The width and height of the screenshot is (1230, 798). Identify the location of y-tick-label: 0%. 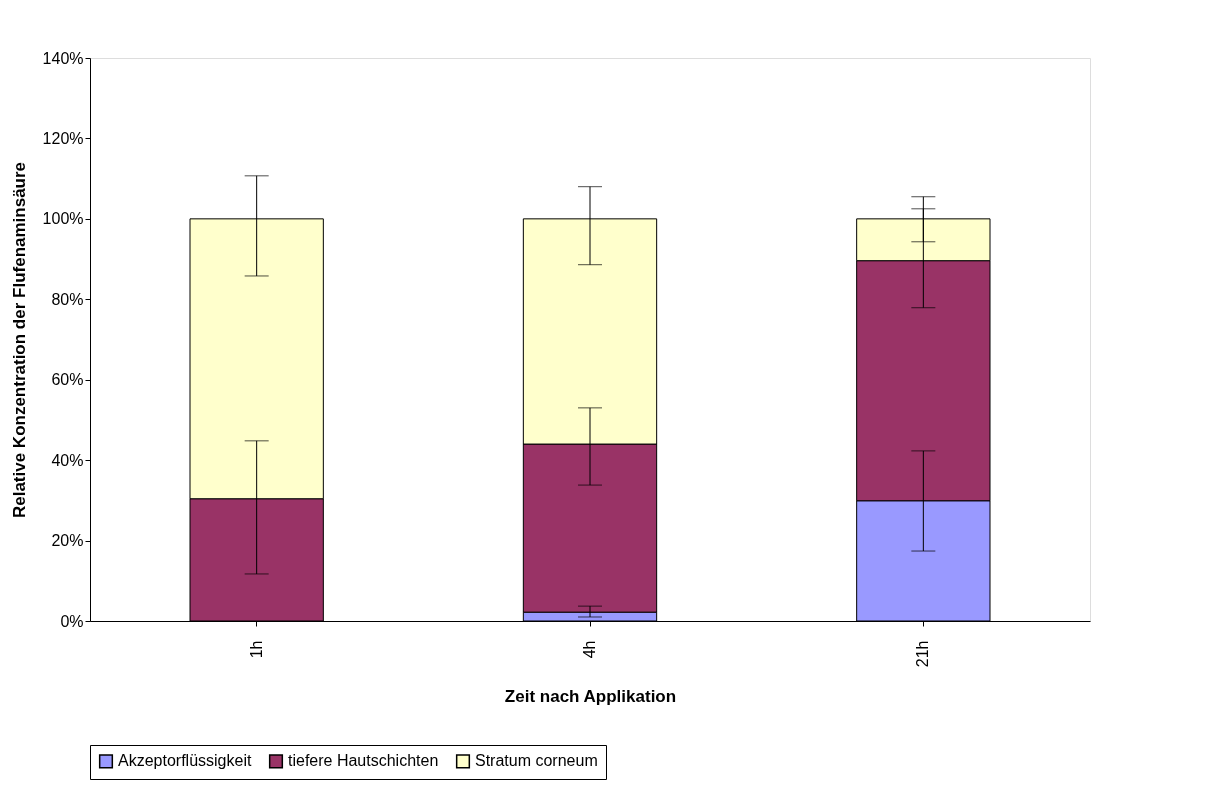
(72, 621).